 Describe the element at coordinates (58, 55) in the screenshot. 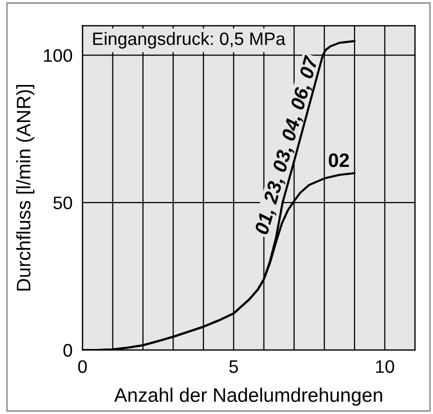

I see `y-tick-label: 100` at that location.